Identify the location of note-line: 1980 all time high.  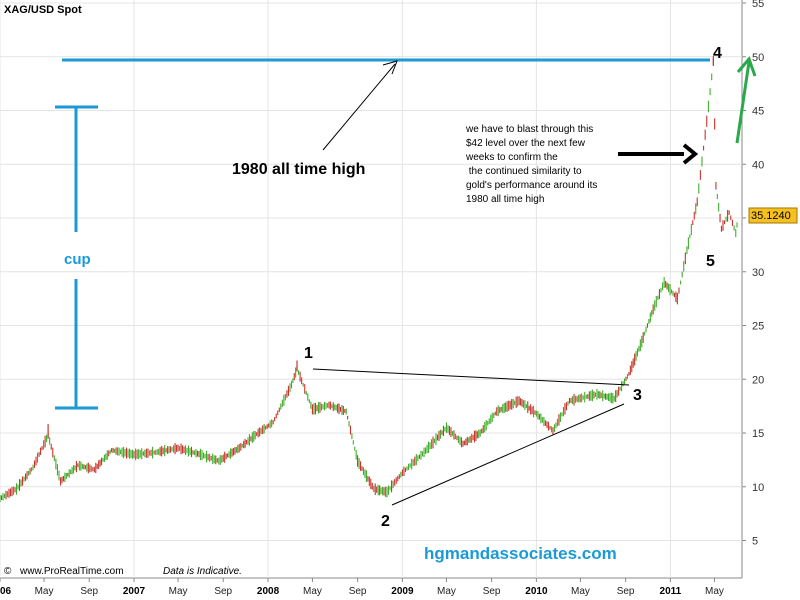
(505, 199).